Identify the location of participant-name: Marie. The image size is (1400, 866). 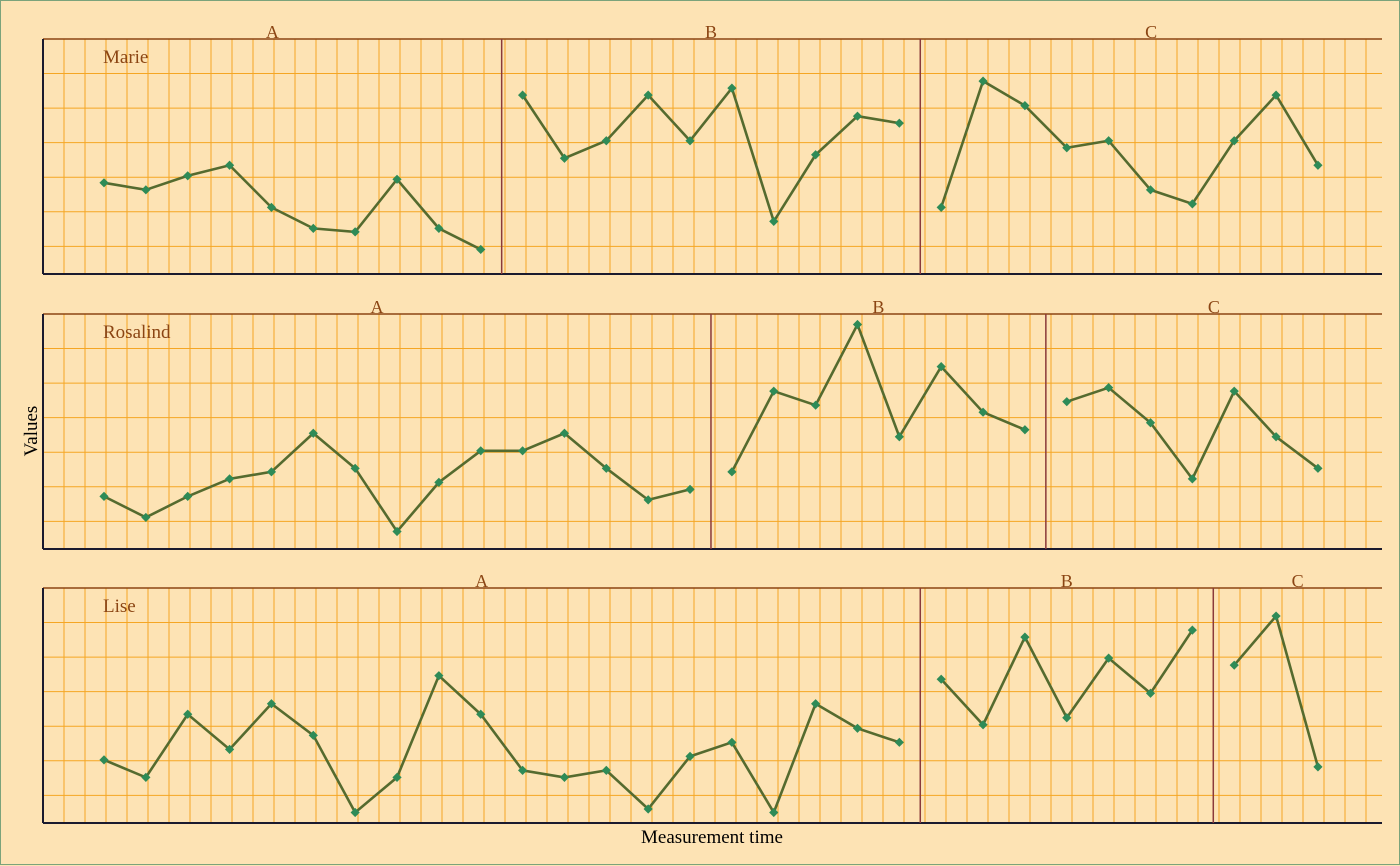
(125, 57).